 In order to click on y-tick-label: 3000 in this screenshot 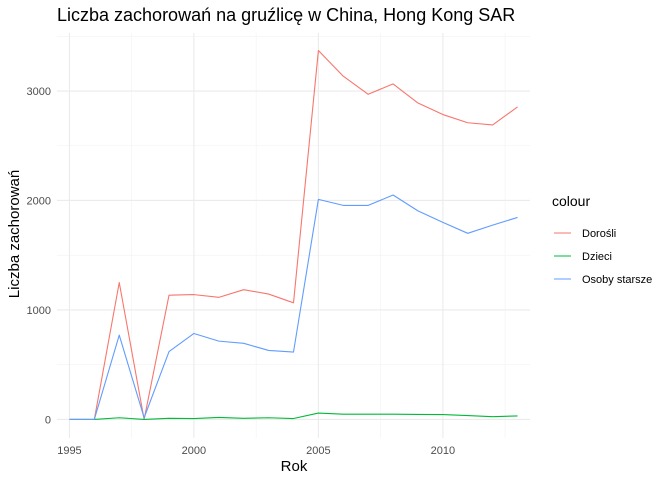, I will do `click(39, 92)`.